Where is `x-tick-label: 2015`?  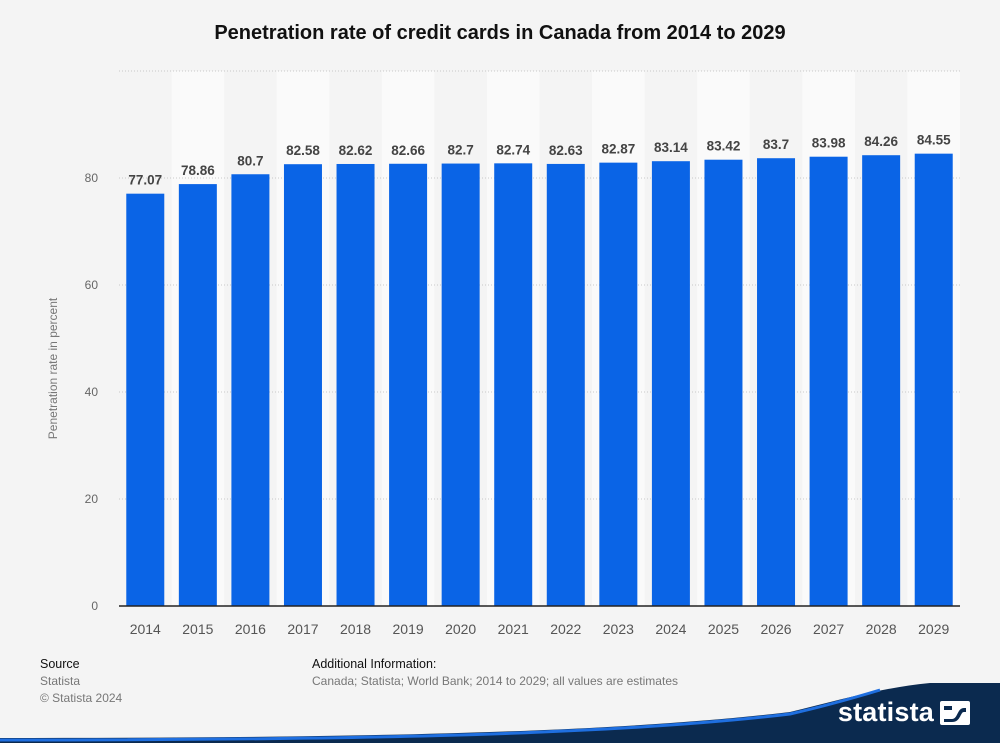
x-tick-label: 2015 is located at coordinates (197, 629).